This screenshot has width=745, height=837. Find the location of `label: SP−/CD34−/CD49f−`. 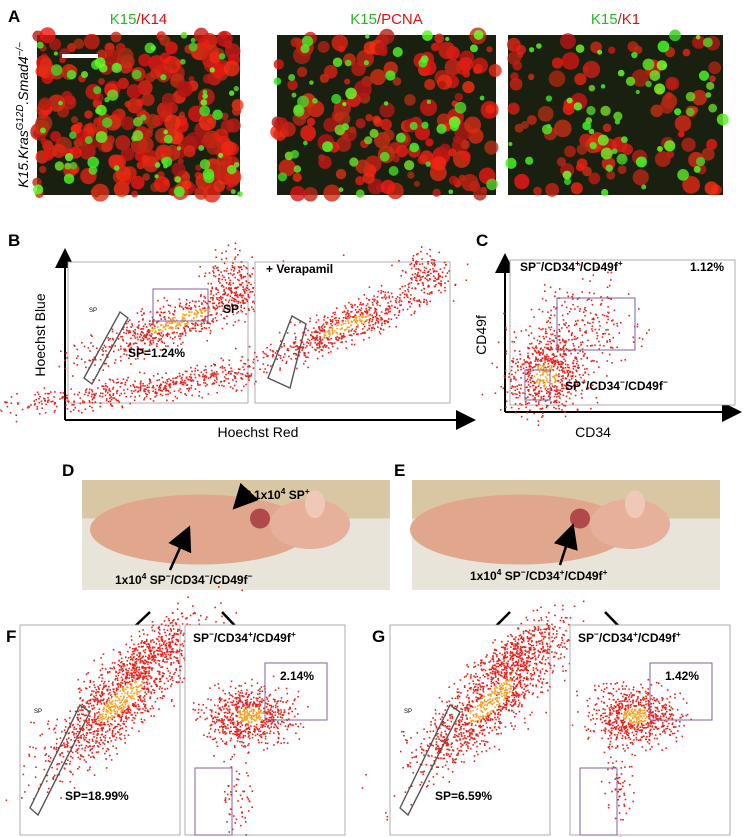

label: SP−/CD34−/CD49f− is located at coordinates (616, 385).